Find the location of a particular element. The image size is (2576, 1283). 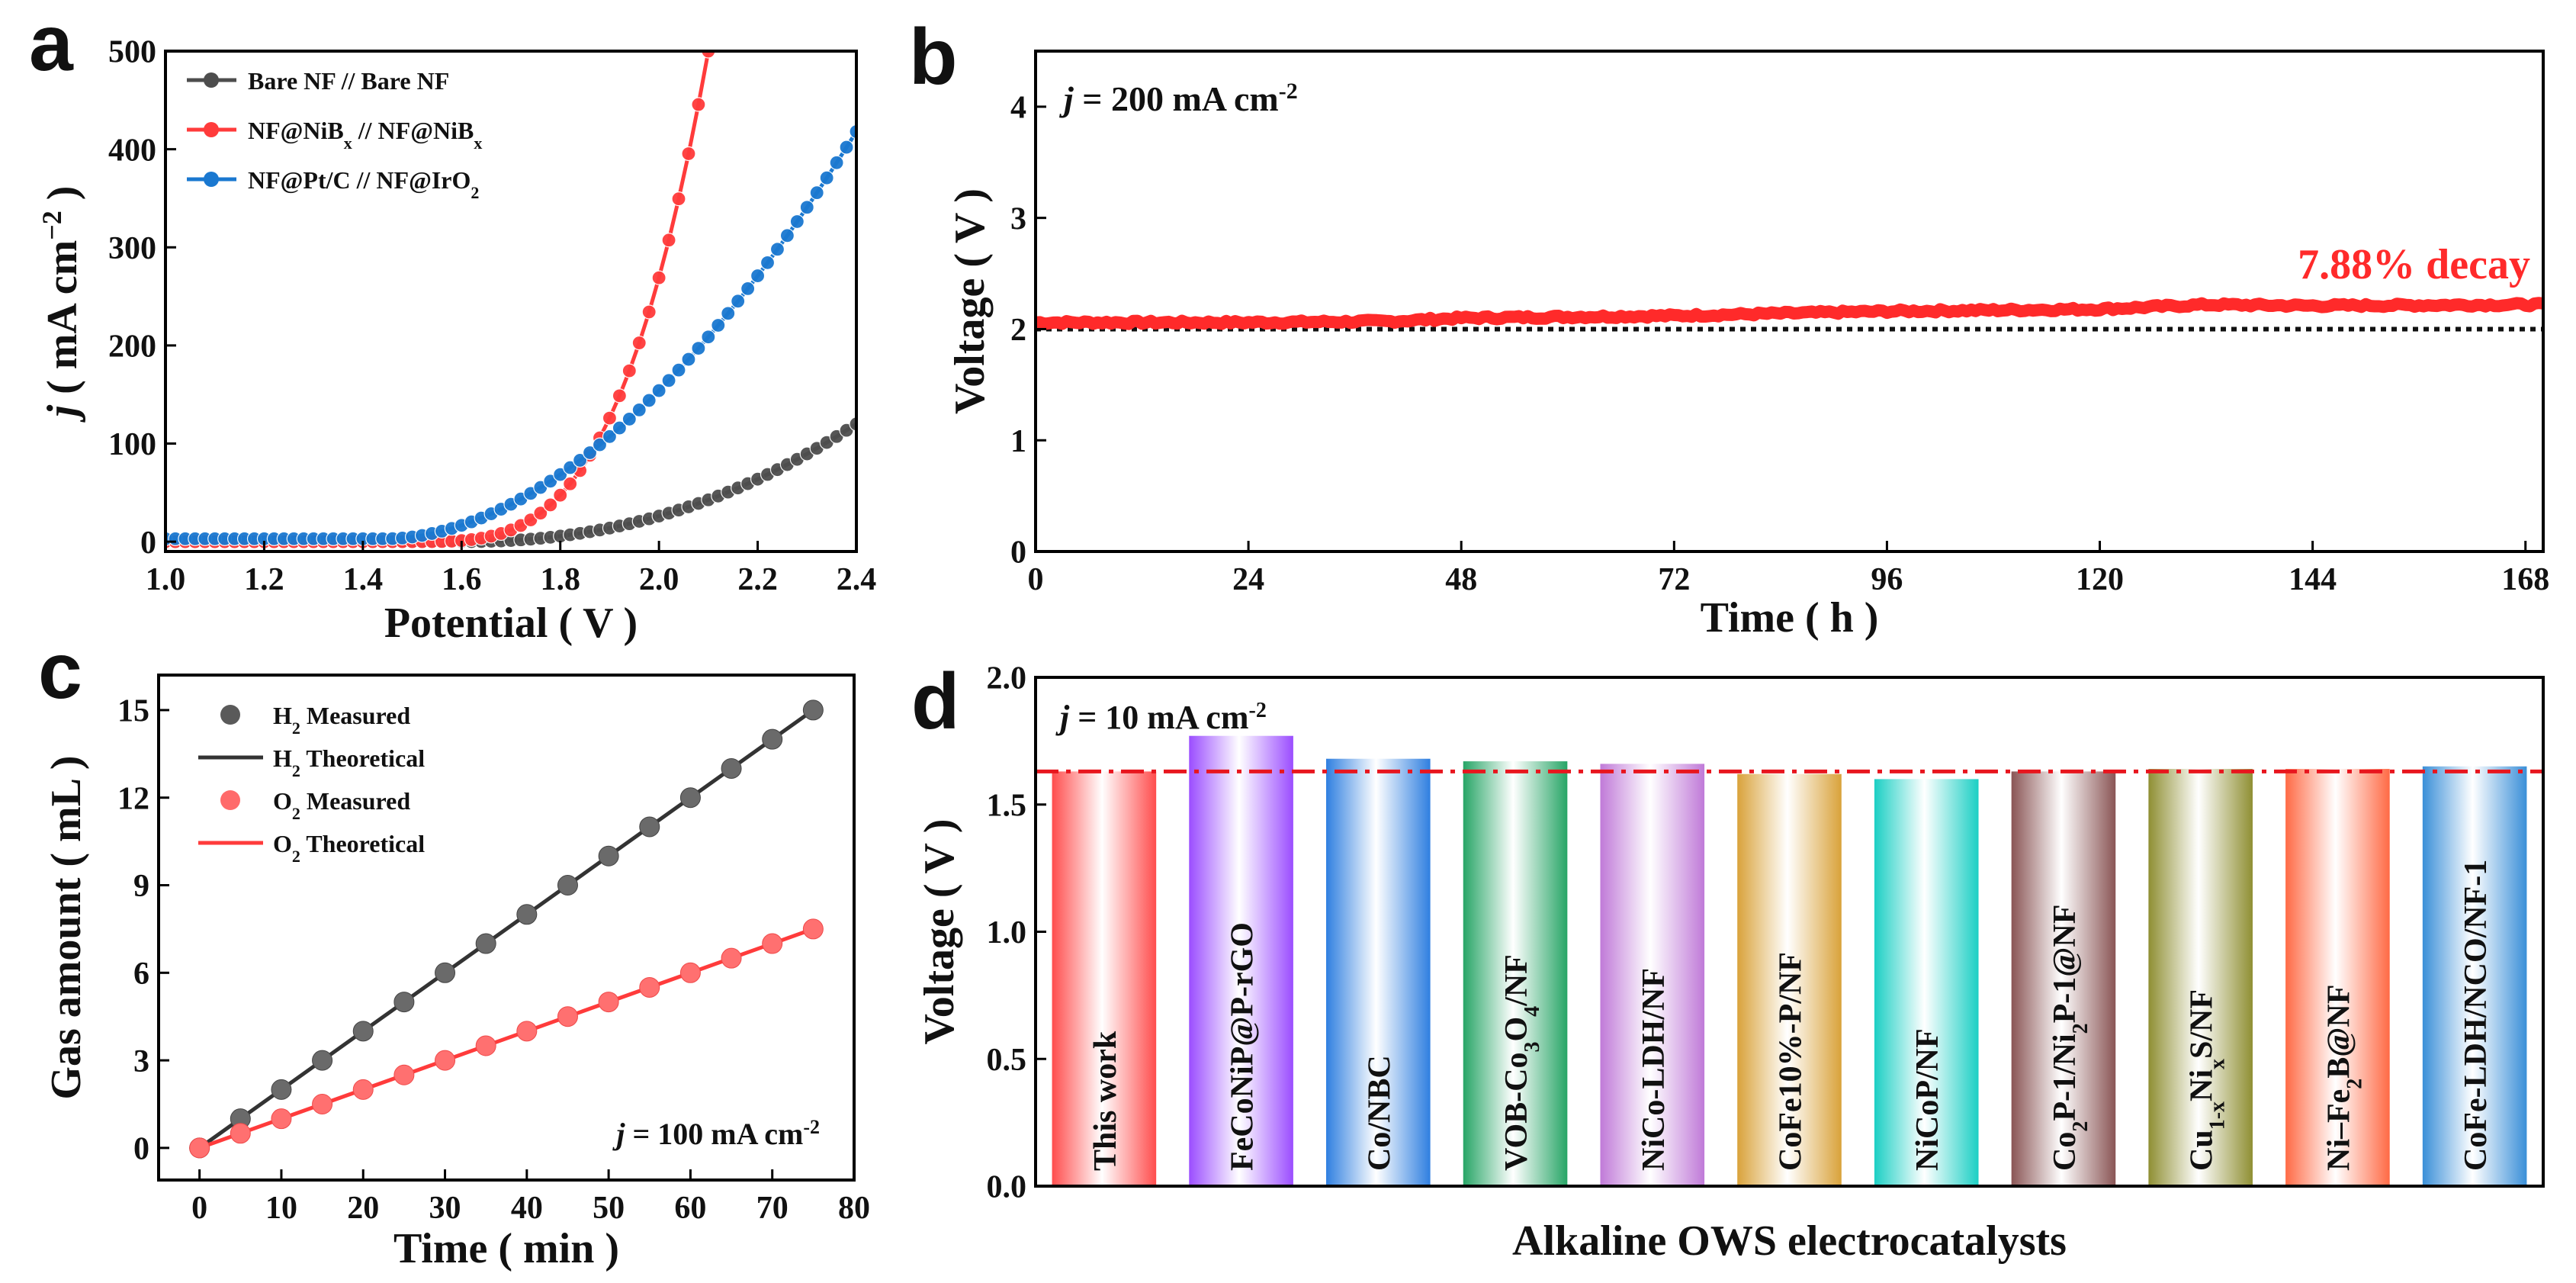

chart-c-ytick-label: 3 is located at coordinates (141, 1061).